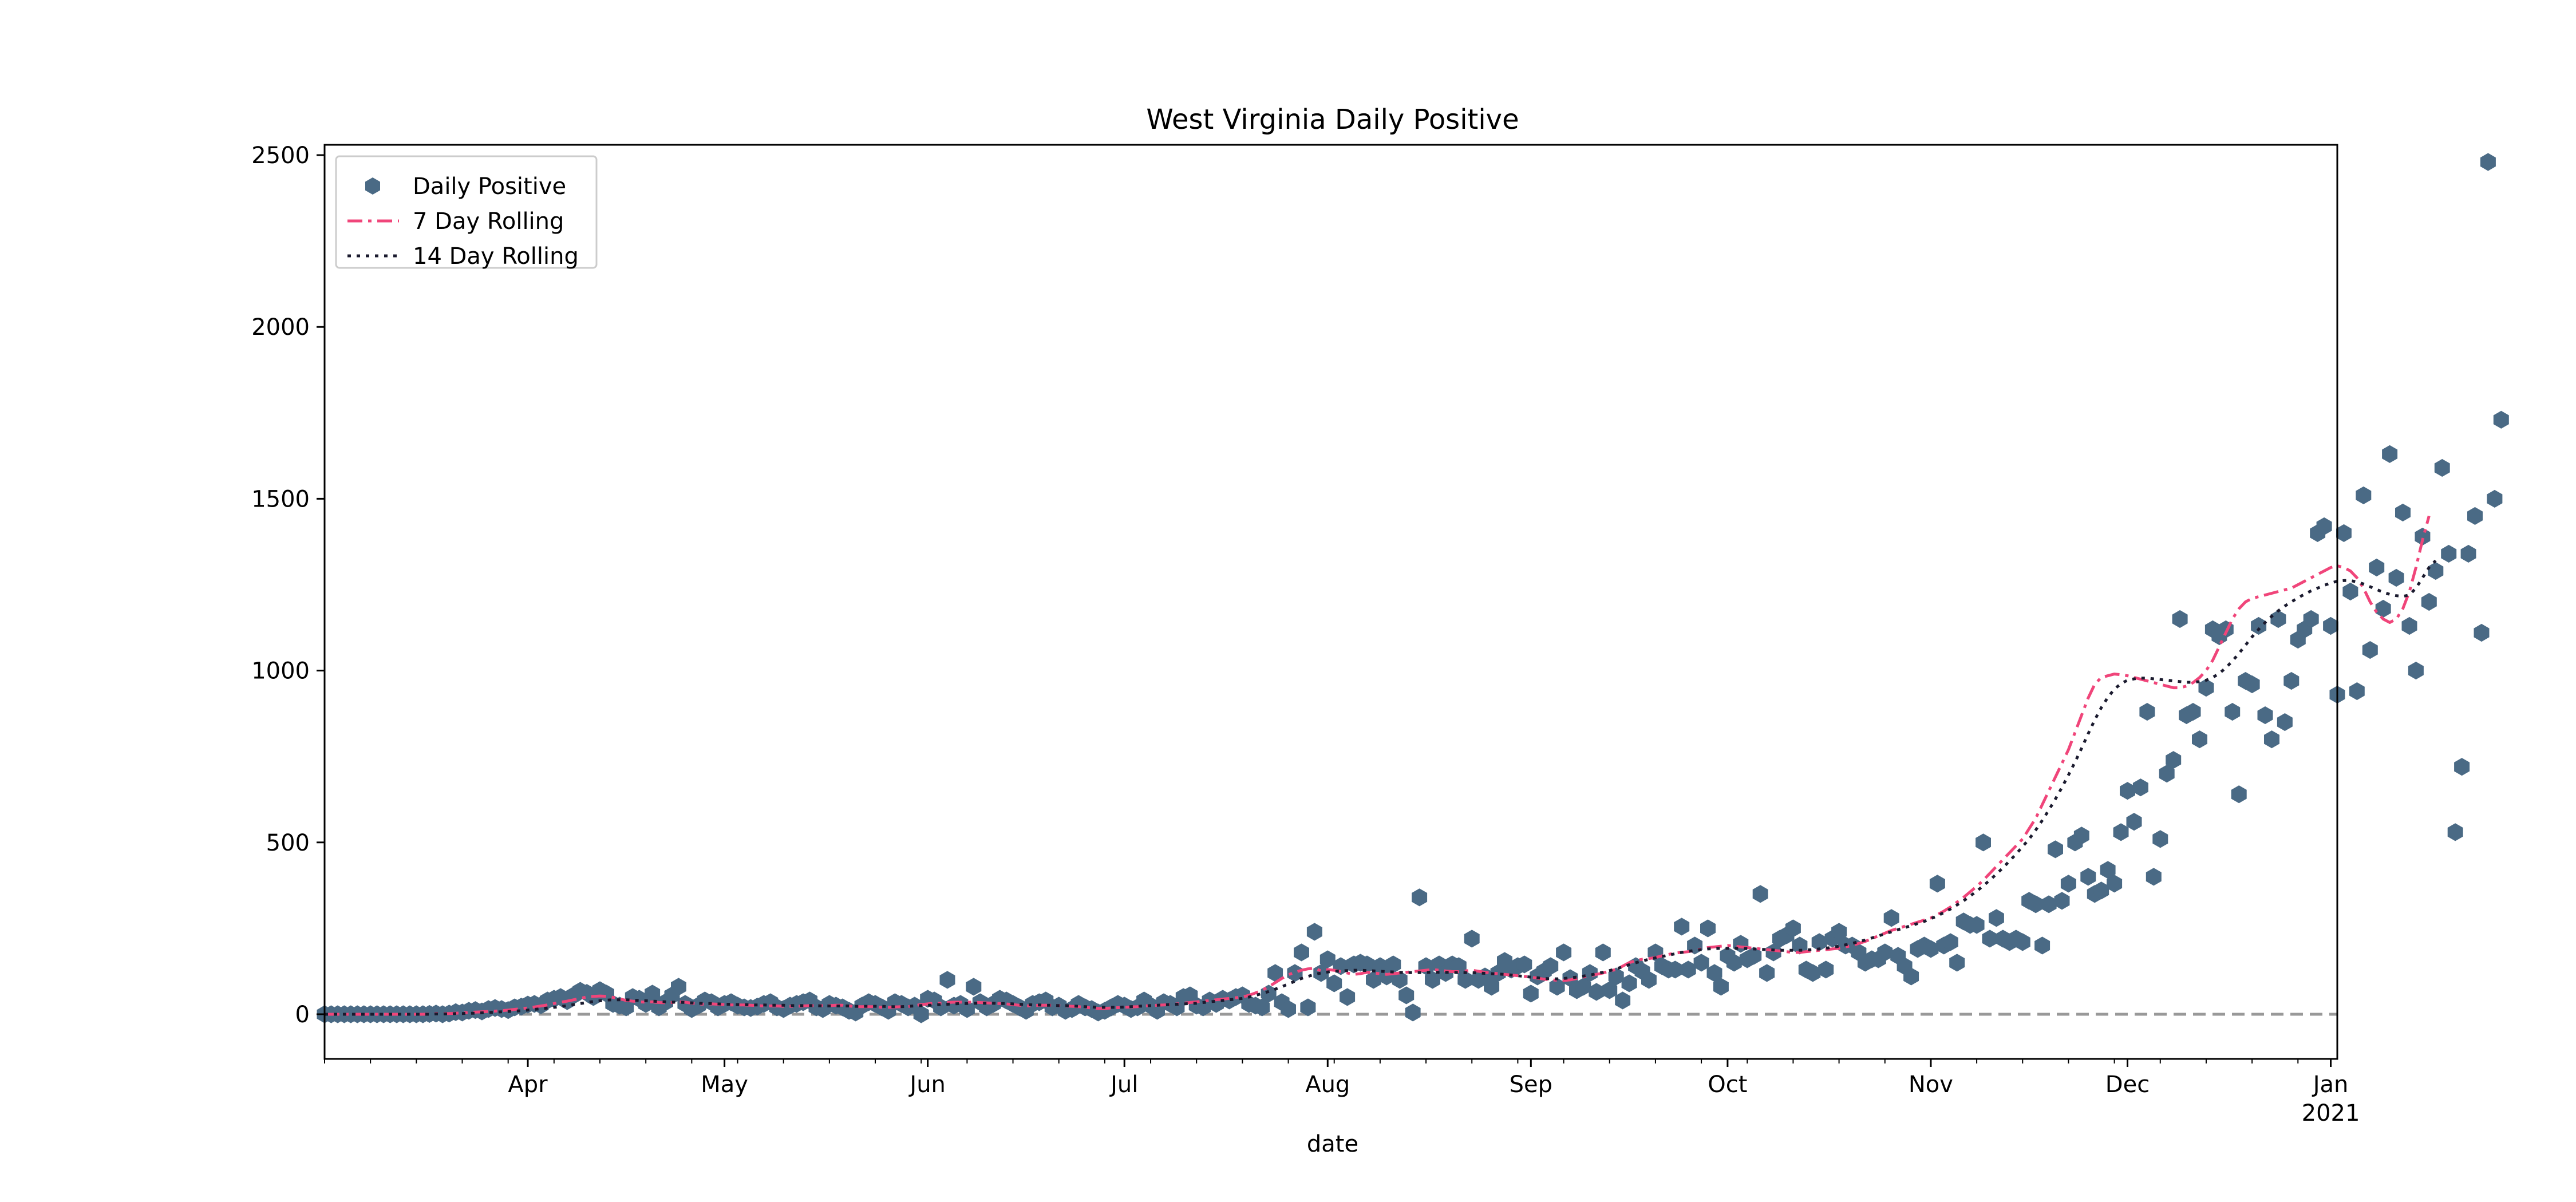 The image size is (2576, 1202). Describe the element at coordinates (280, 499) in the screenshot. I see `y-tick-label: 1500` at that location.